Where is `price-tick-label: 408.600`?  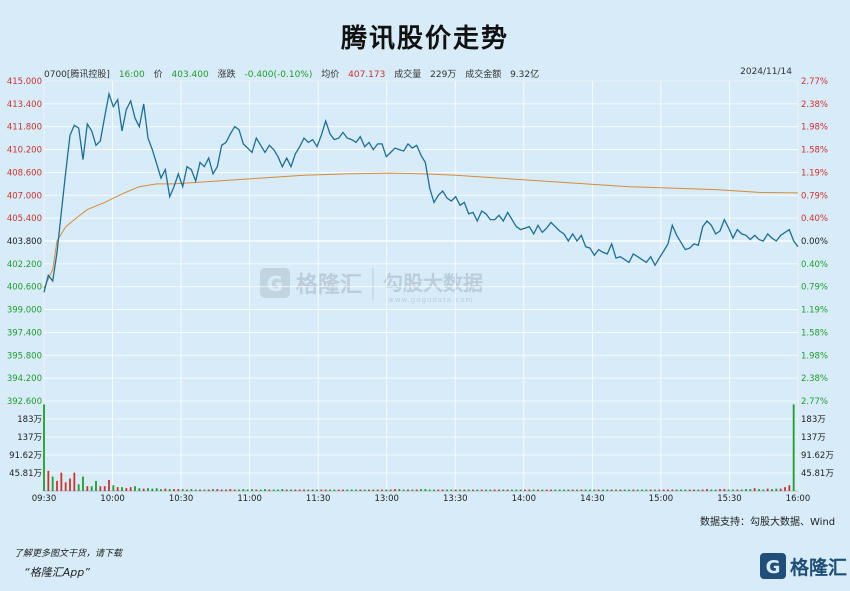 price-tick-label: 408.600 is located at coordinates (24, 173).